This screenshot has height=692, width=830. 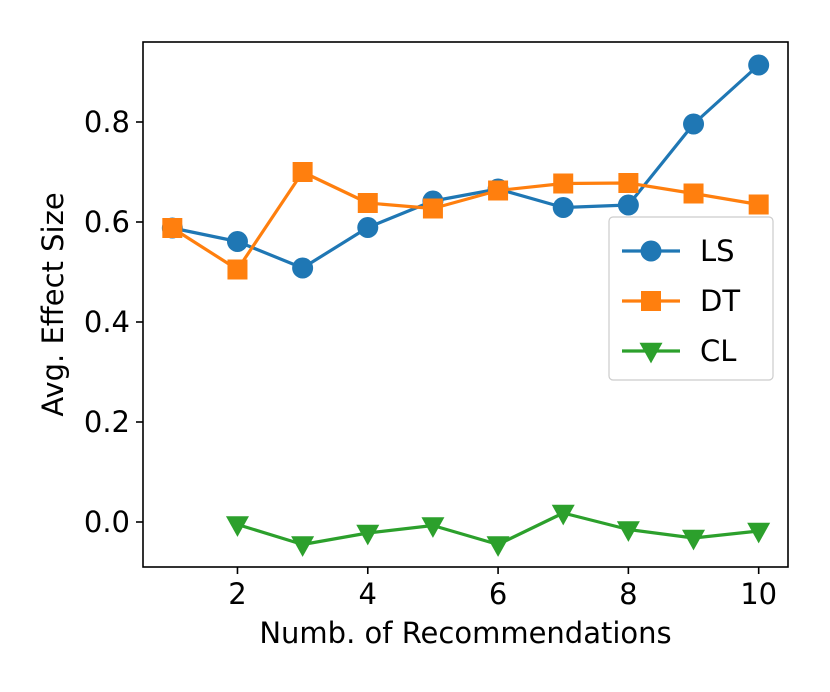 I want to click on x-tick-label: 8, so click(x=628, y=594).